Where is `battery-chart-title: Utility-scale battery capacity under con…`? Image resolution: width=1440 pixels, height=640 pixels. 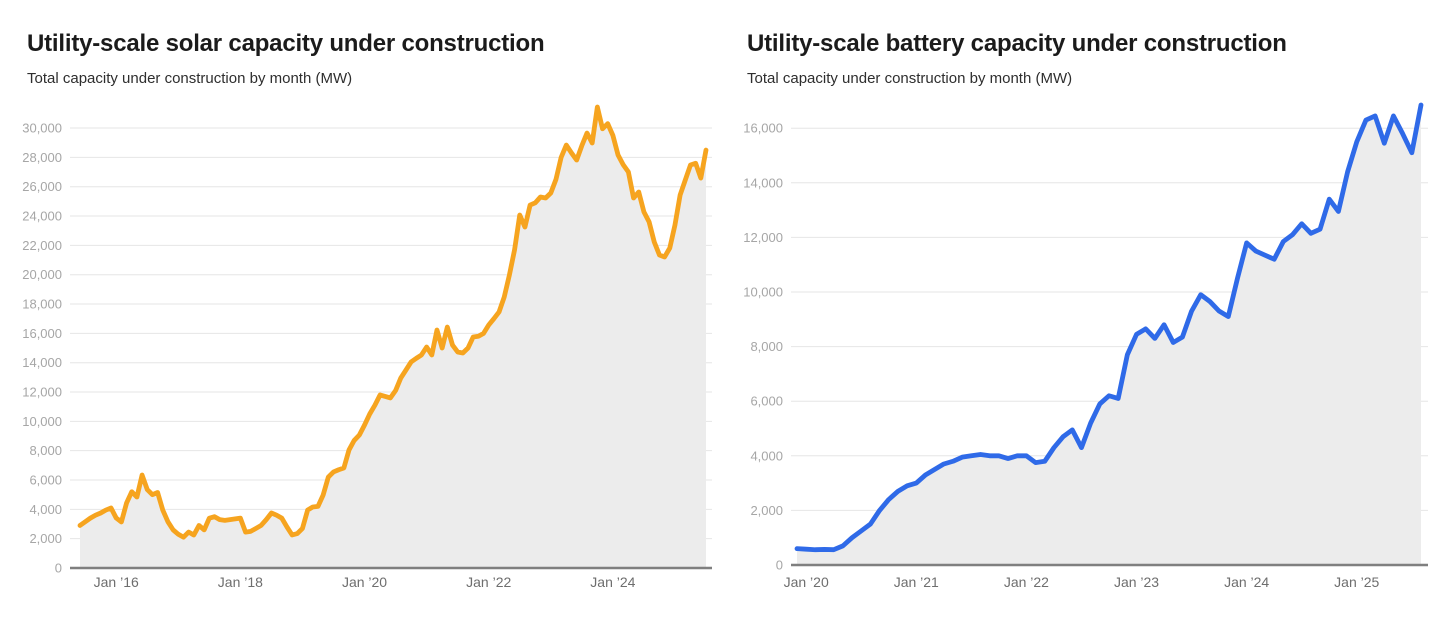 battery-chart-title: Utility-scale battery capacity under con… is located at coordinates (1017, 43).